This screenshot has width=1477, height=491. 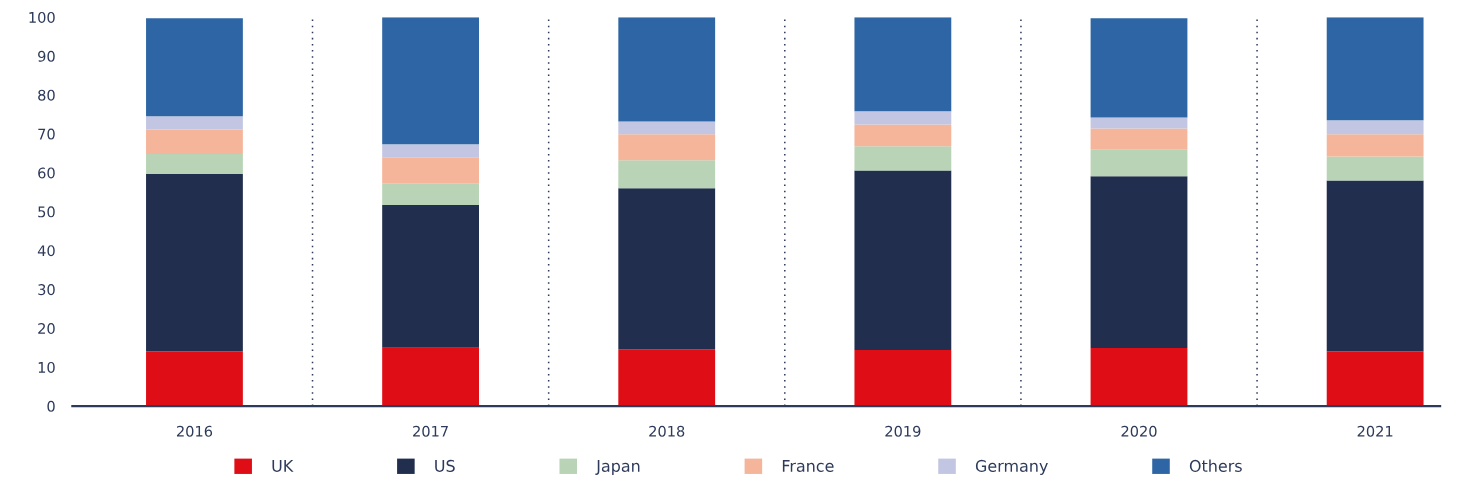 What do you see at coordinates (46, 329) in the screenshot?
I see `y-tick-label: 20` at bounding box center [46, 329].